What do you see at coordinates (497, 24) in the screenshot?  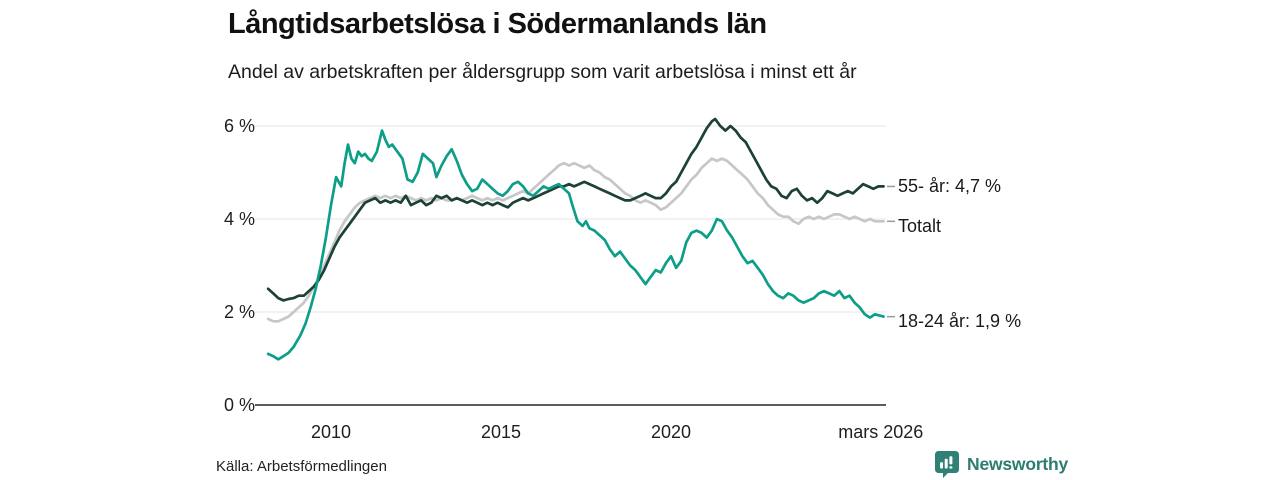 I see `page-title: Långtidsarbetslösa i Södermanlands län` at bounding box center [497, 24].